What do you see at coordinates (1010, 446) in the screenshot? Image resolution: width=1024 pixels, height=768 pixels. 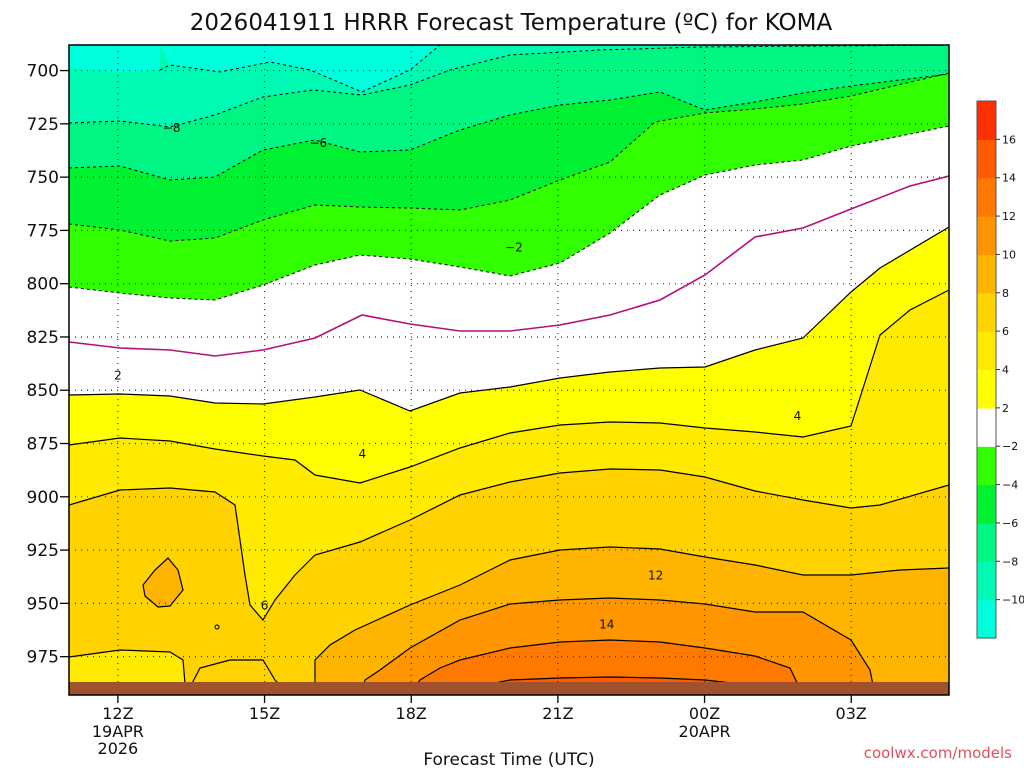 I see `colorbar-label-8: −2` at bounding box center [1010, 446].